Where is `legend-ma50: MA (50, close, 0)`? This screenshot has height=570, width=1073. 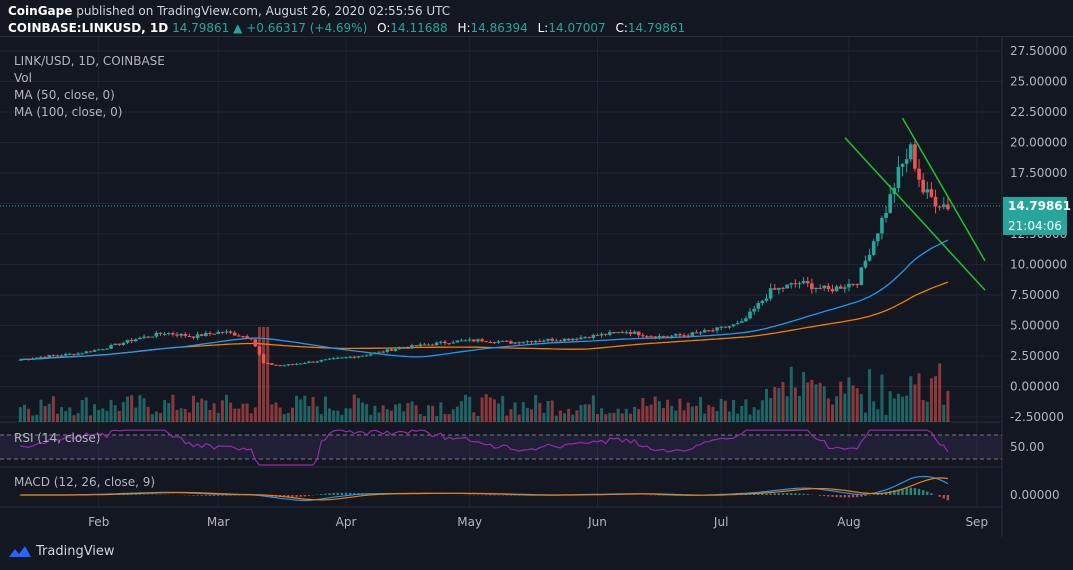
legend-ma50: MA (50, close, 0) is located at coordinates (64, 95).